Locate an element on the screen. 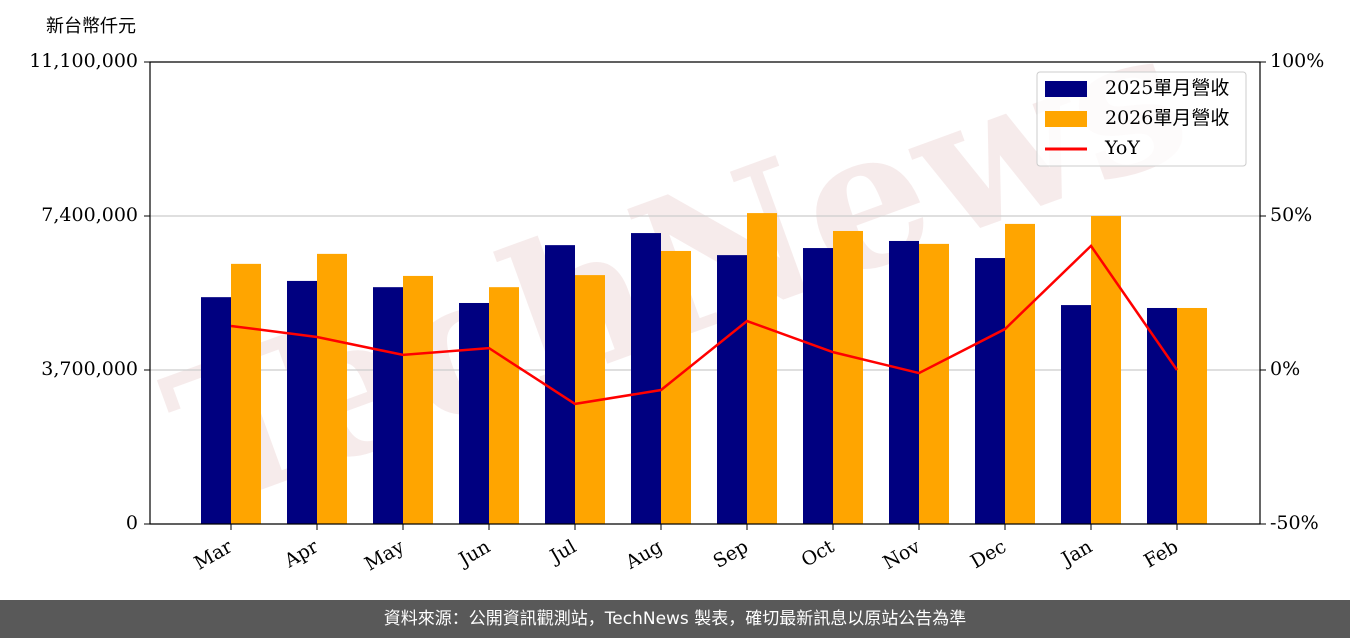  x-tick-label: May is located at coordinates (384, 555).